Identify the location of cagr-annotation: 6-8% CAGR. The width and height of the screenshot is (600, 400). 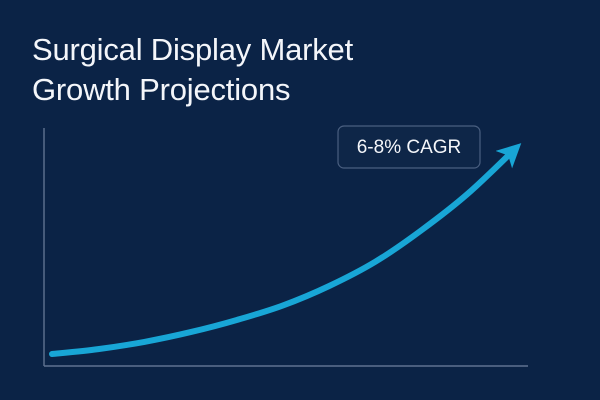
(409, 147).